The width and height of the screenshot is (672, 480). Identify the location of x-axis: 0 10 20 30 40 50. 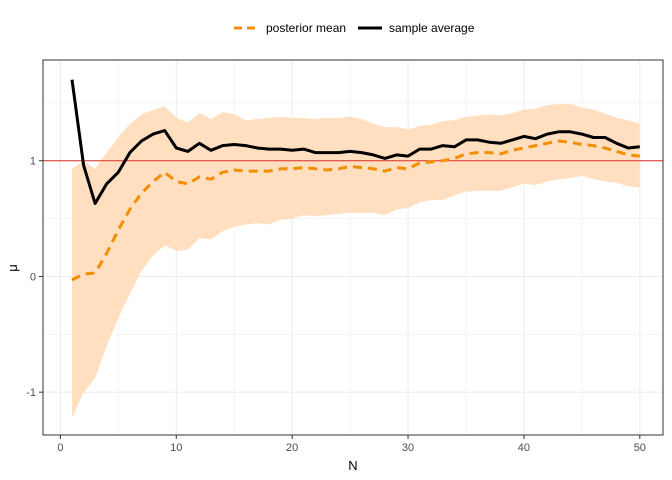
(351, 444).